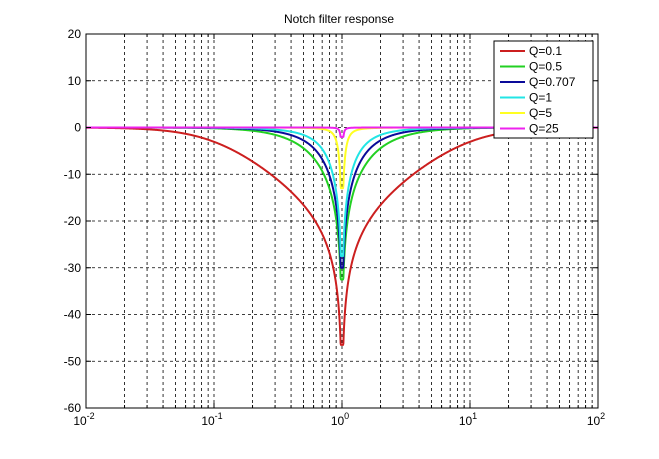 This screenshot has width=659, height=459. I want to click on x-tick-label: 10², so click(596, 419).